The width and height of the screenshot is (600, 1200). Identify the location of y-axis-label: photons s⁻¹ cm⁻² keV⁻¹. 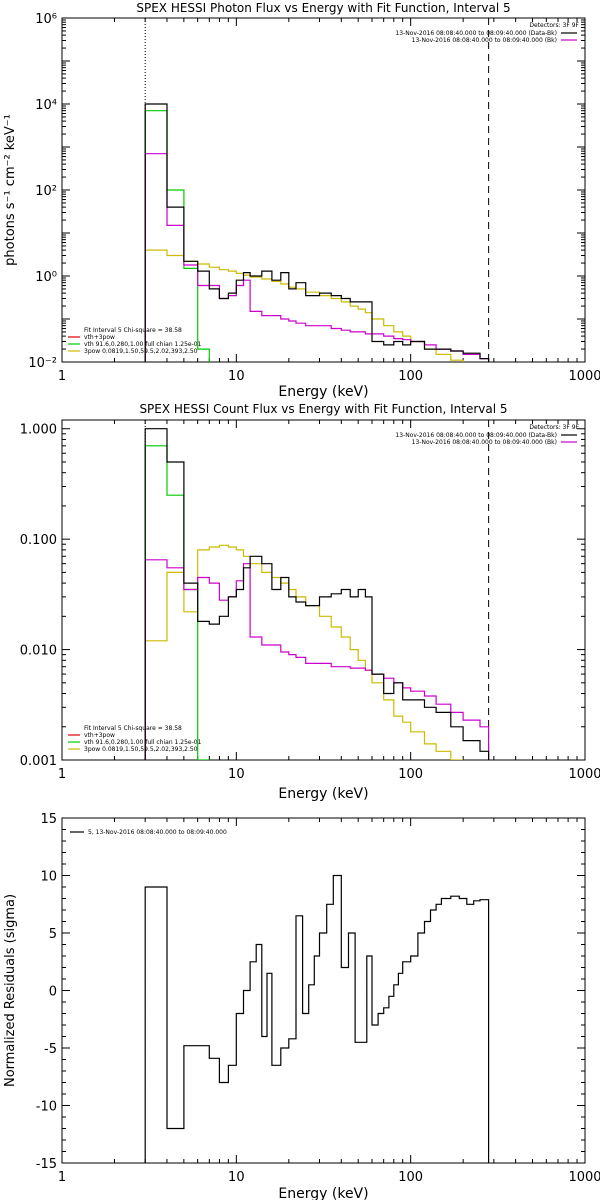
(10, 190).